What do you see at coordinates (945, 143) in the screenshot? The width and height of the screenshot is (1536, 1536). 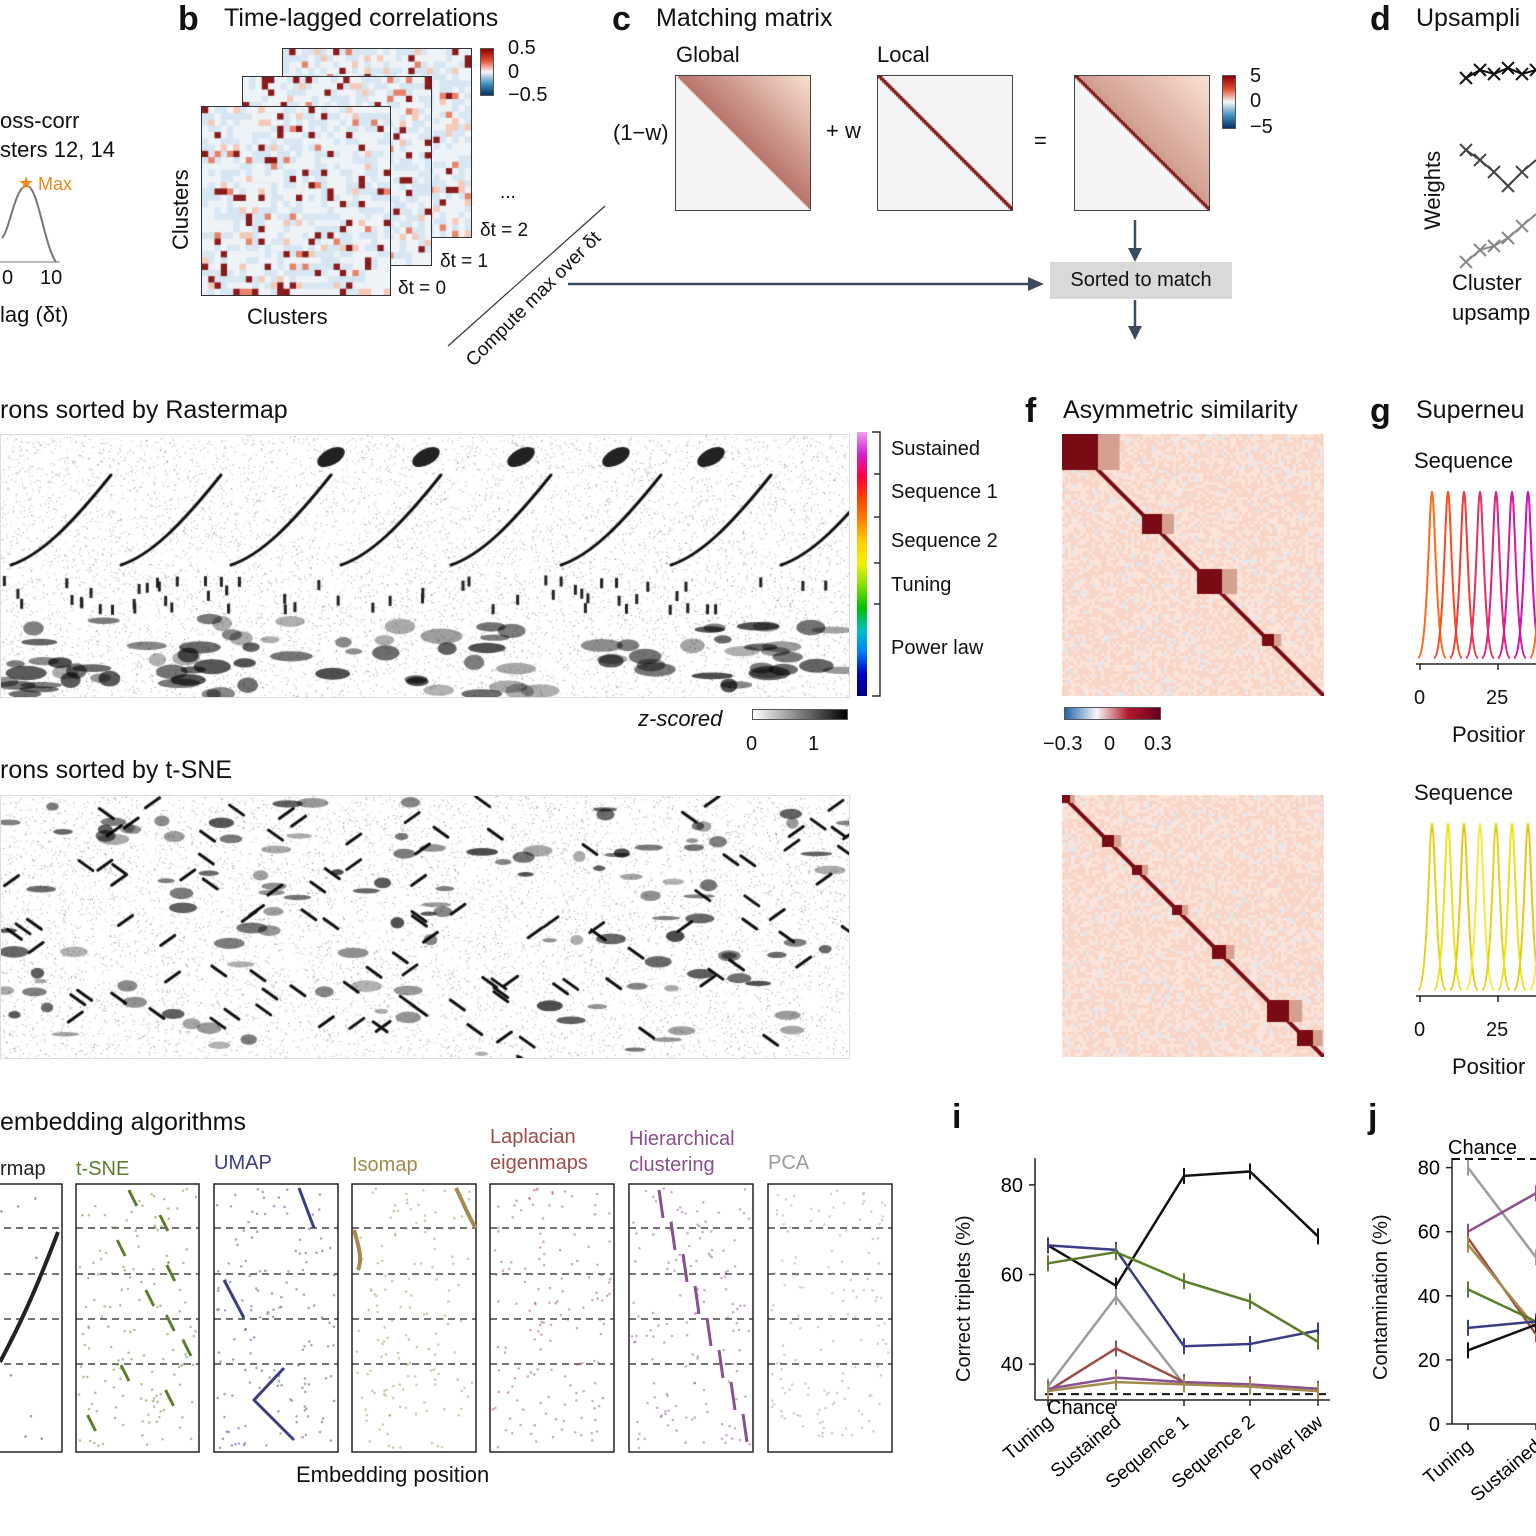 I see `local-matrix` at bounding box center [945, 143].